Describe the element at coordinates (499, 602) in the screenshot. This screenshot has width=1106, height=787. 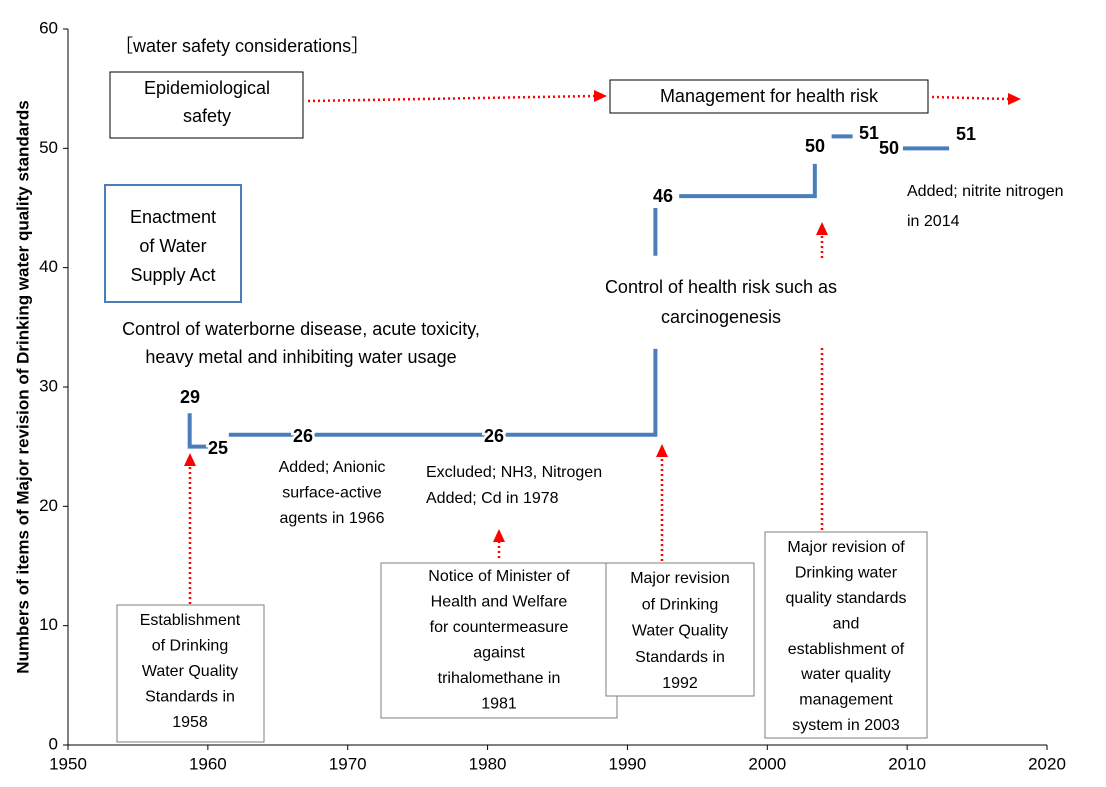
I see `annotation: Health and Welfare` at that location.